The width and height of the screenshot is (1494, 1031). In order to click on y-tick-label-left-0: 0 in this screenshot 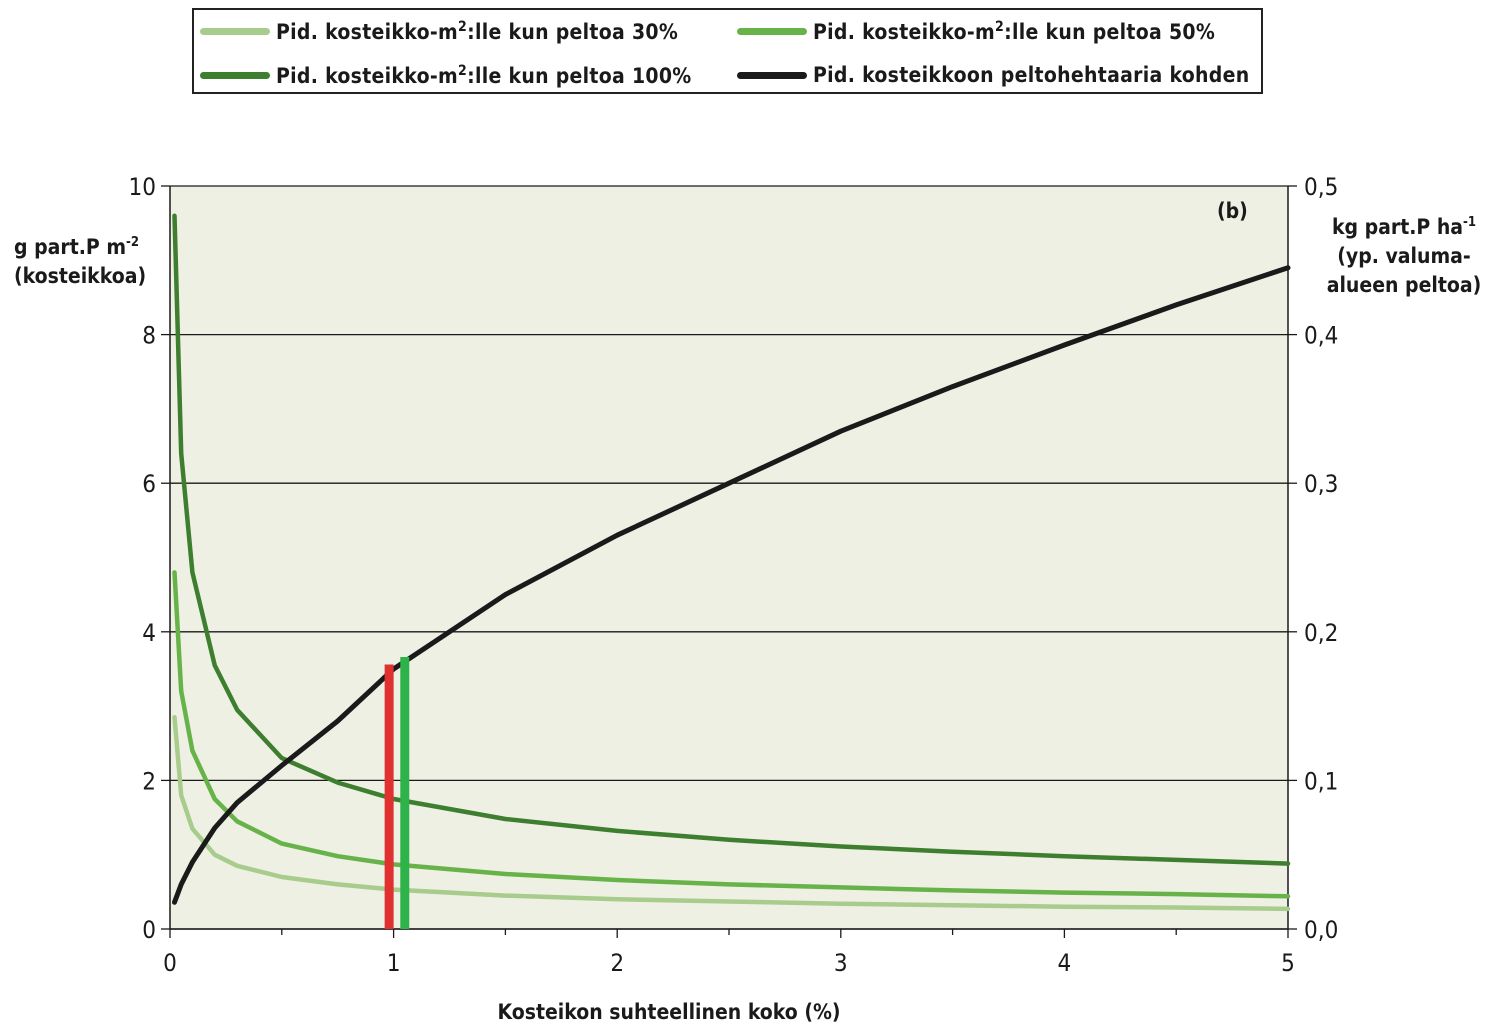, I will do `click(149, 930)`.